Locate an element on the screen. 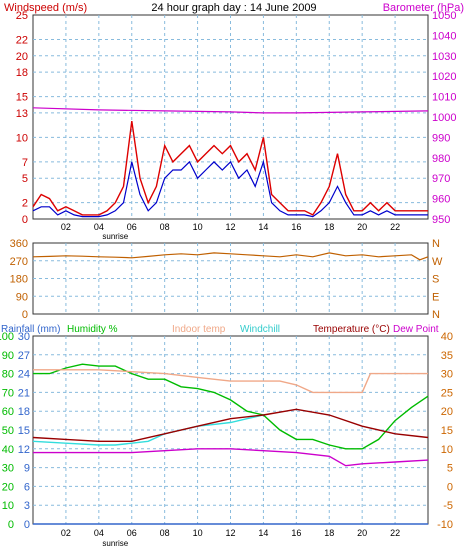 The height and width of the screenshot is (557, 468). humidity-axis-tick: 60 is located at coordinates (8, 412).